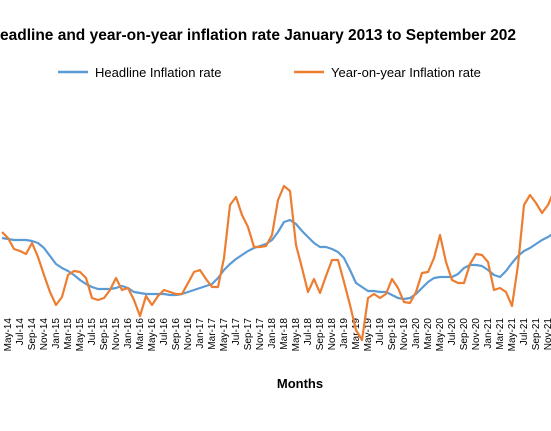 Image resolution: width=551 pixels, height=431 pixels. I want to click on legend-label: Headline Inflation rate, so click(158, 72).